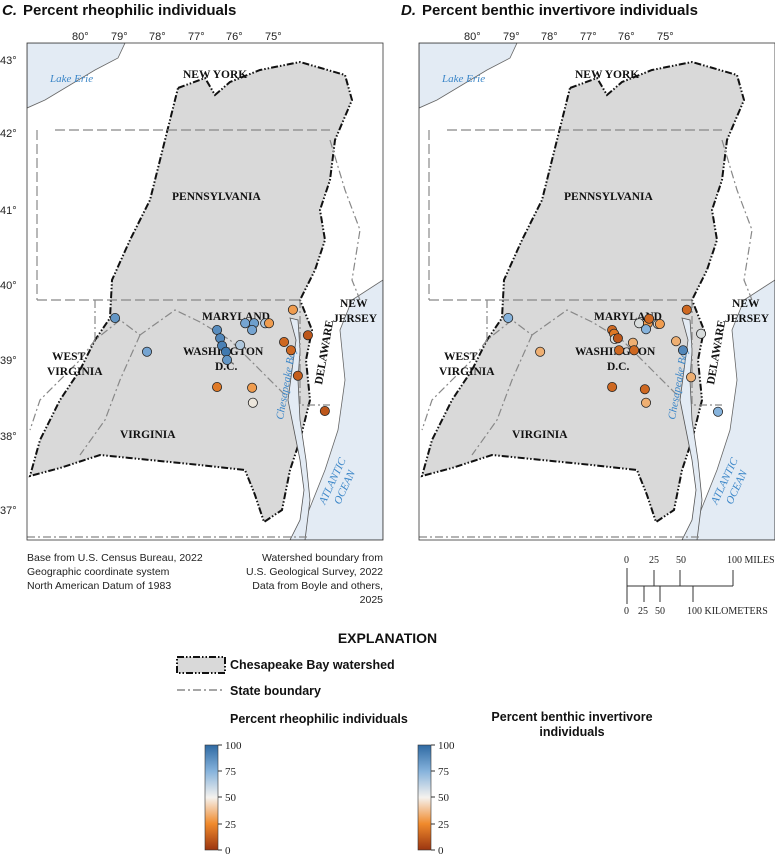 The image size is (775, 859). Describe the element at coordinates (130, 10) in the screenshot. I see `panel-title-text: Percent rheophilic individuals` at that location.